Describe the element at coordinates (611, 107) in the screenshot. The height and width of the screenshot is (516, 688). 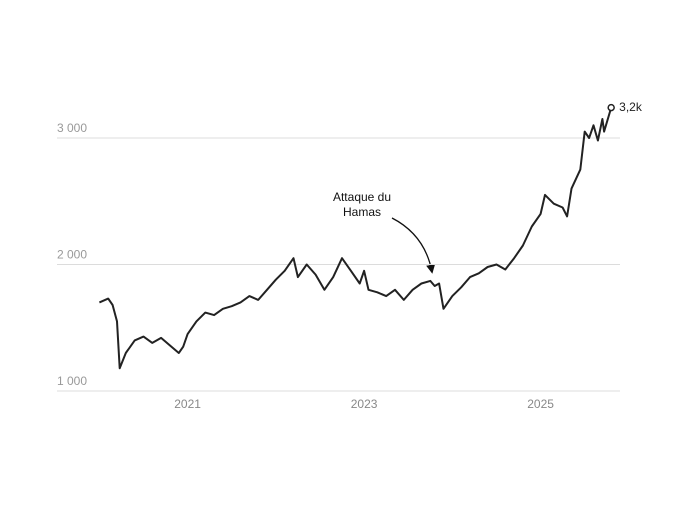
I see `end-marker` at that location.